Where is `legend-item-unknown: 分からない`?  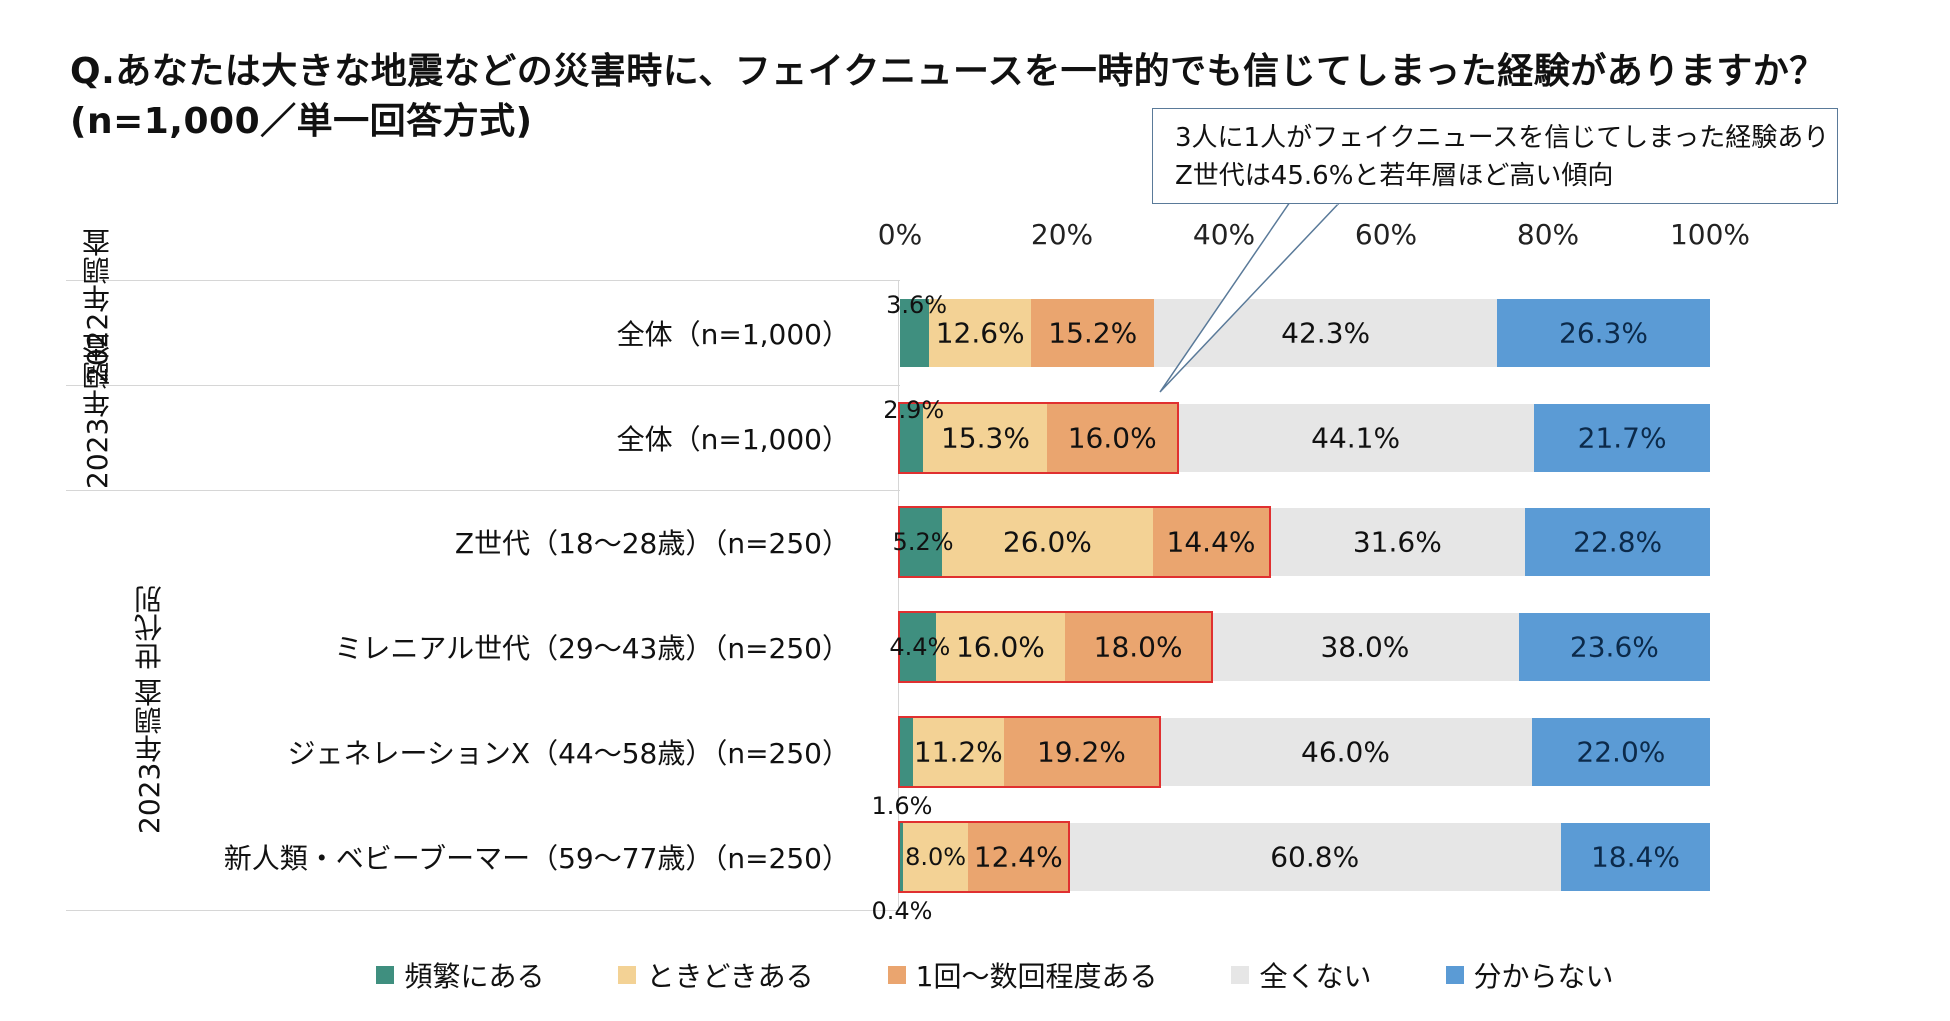
legend-item-unknown: 分からない is located at coordinates (1510, 975).